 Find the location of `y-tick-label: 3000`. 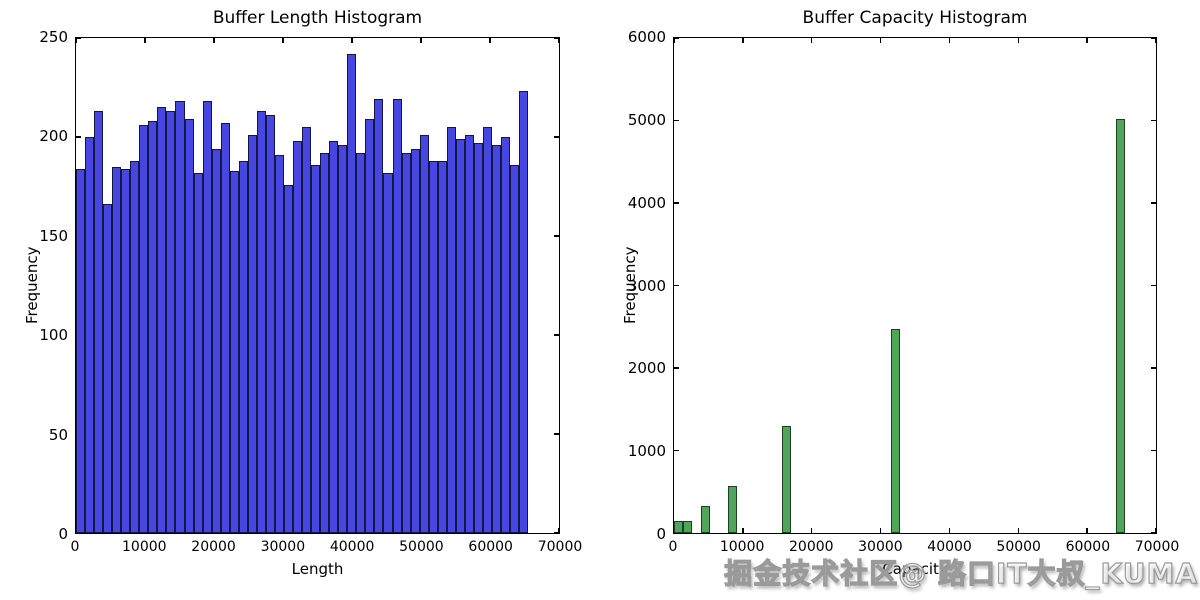

y-tick-label: 3000 is located at coordinates (646, 285).